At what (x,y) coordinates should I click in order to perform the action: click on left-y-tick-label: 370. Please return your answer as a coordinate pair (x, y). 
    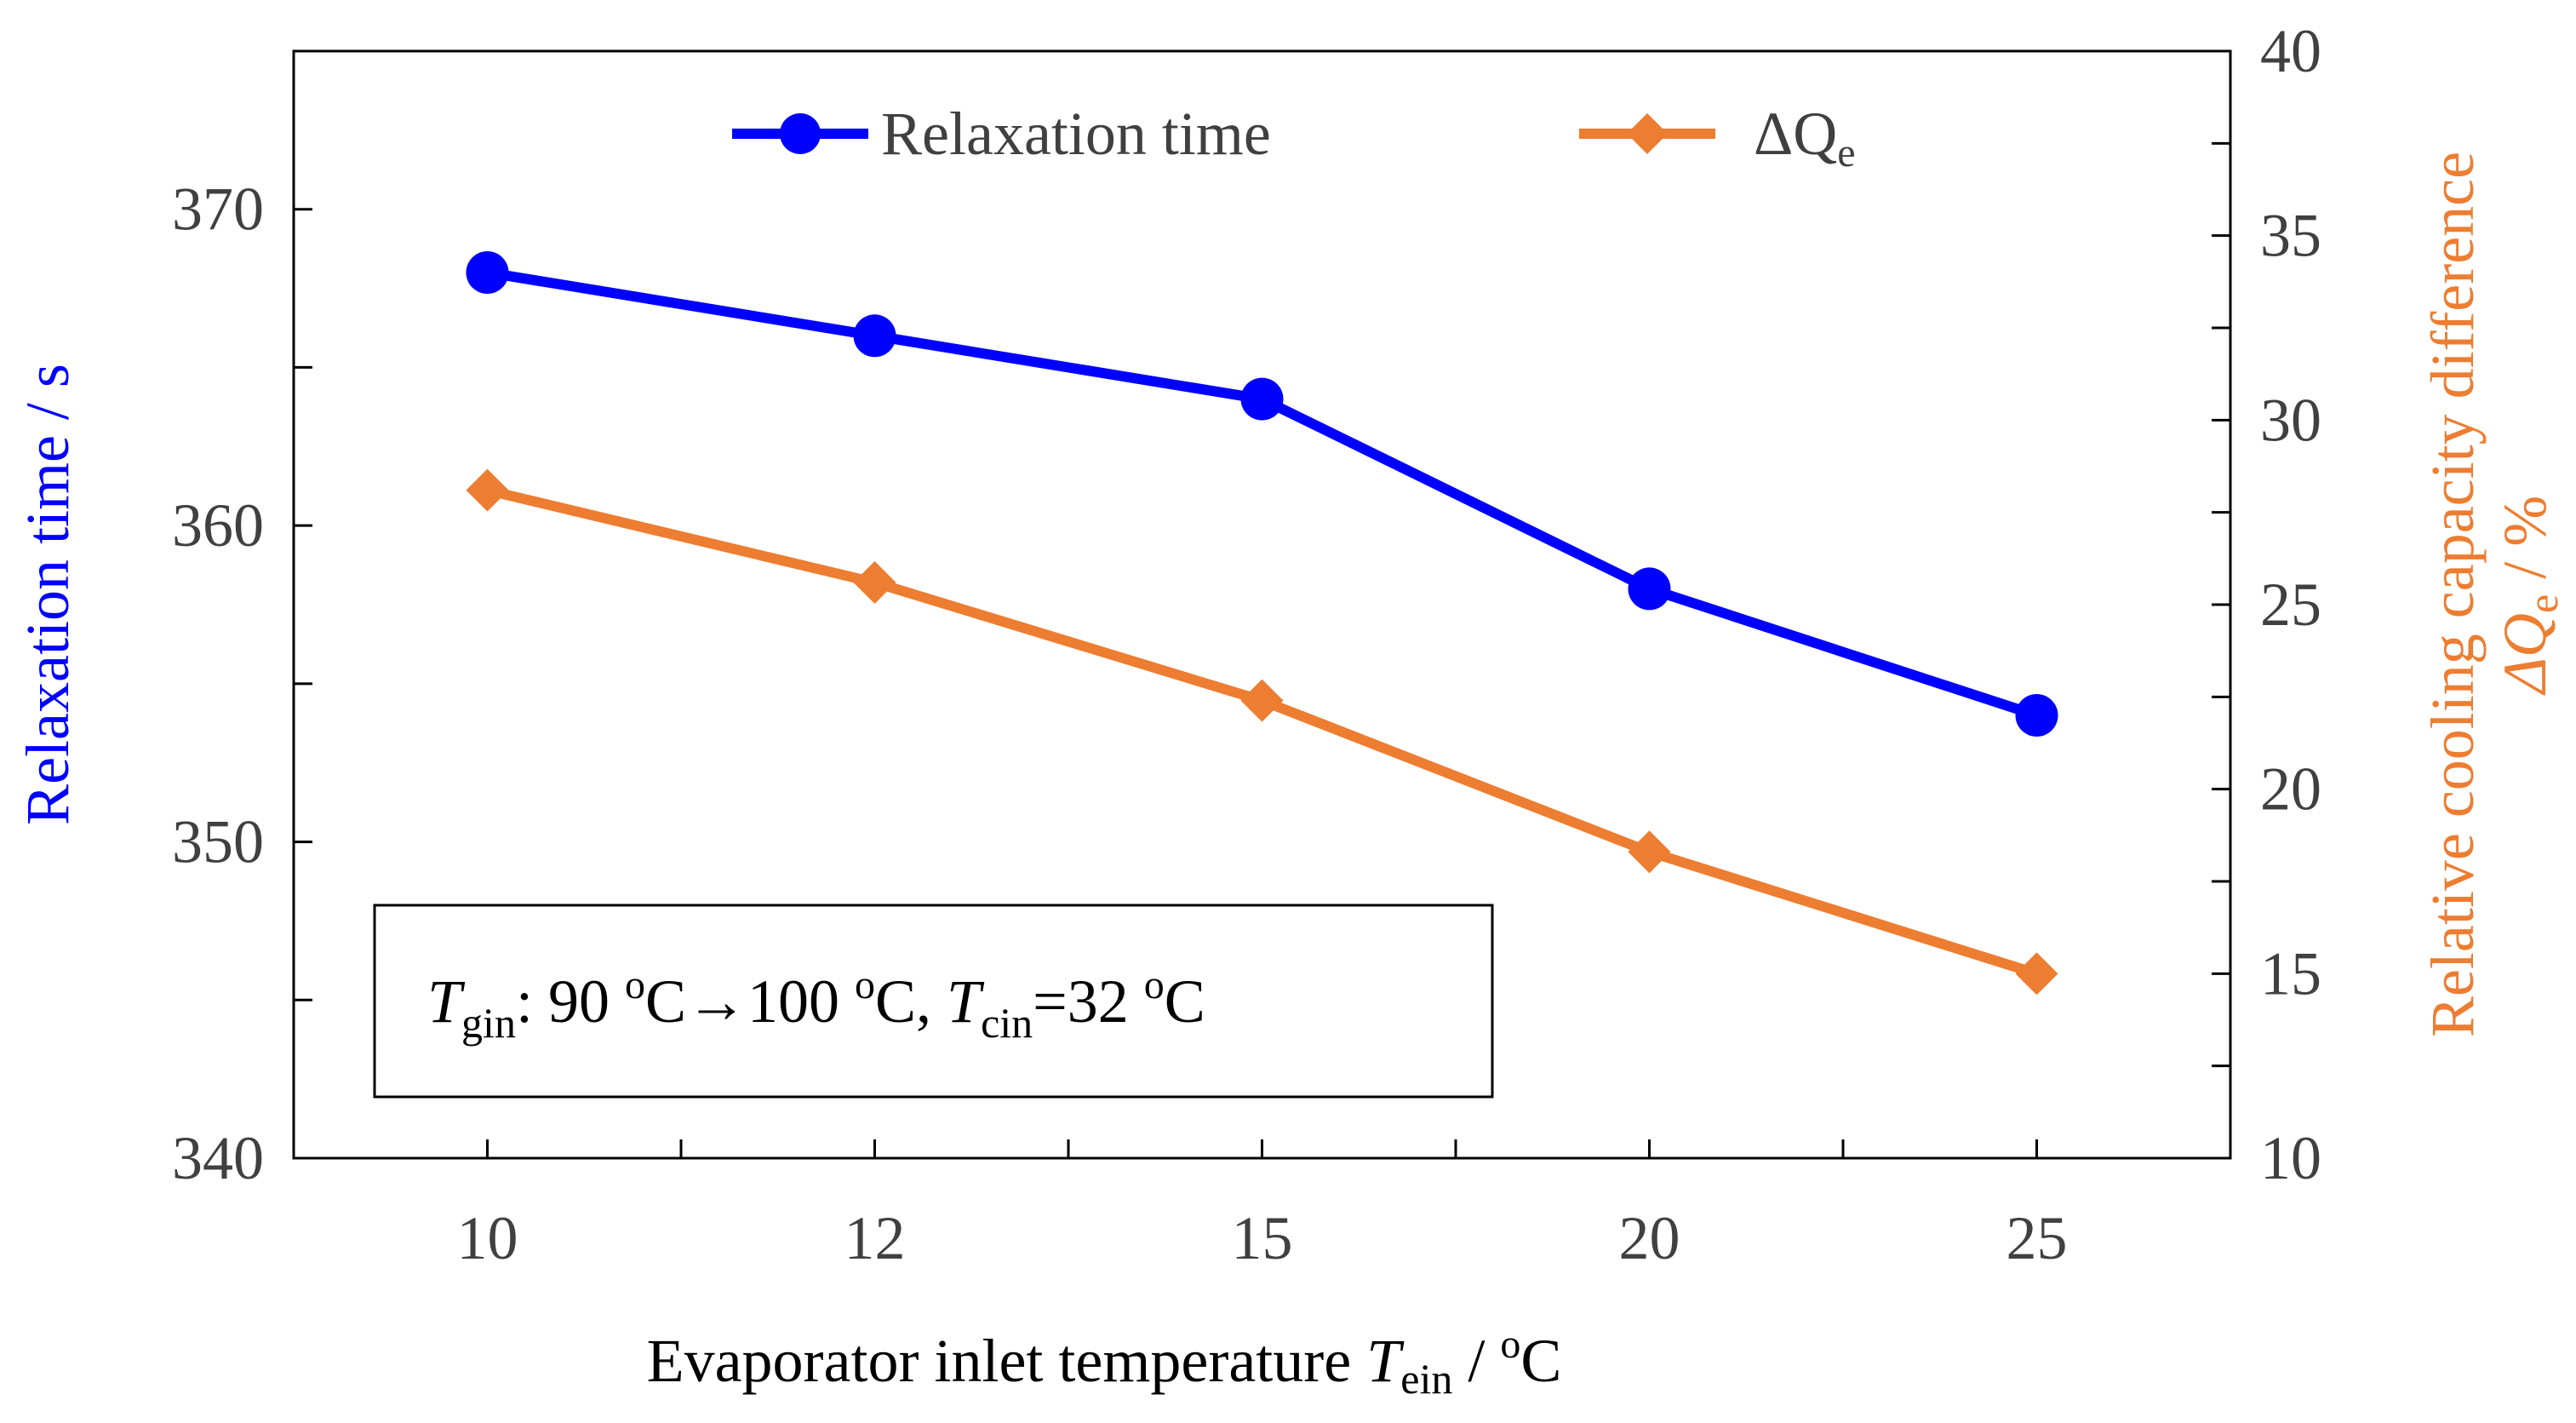
    Looking at the image, I should click on (218, 209).